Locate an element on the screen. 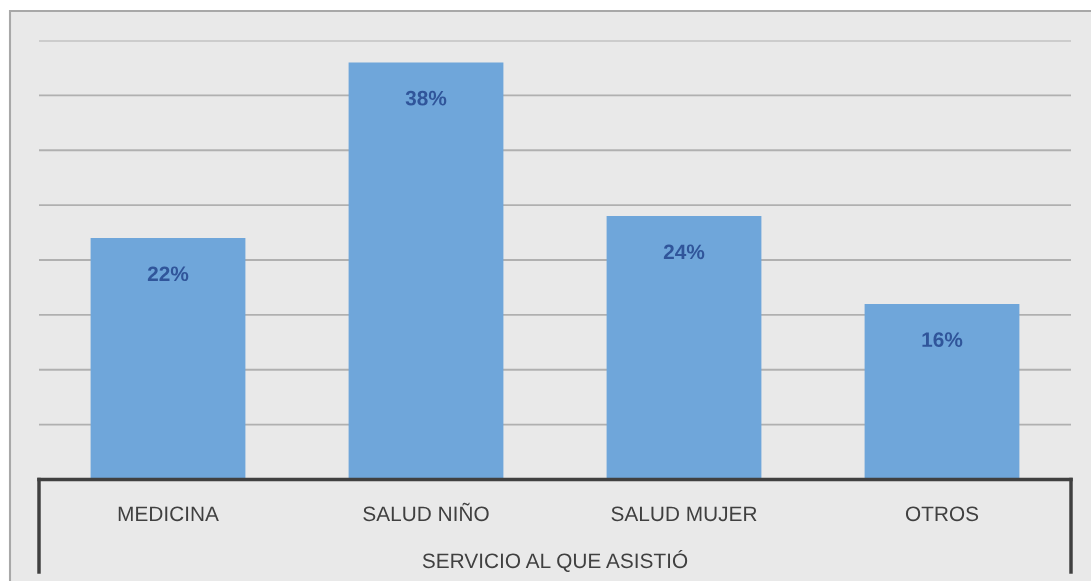 This screenshot has height=581, width=1091. data-label: 38% is located at coordinates (426, 98).